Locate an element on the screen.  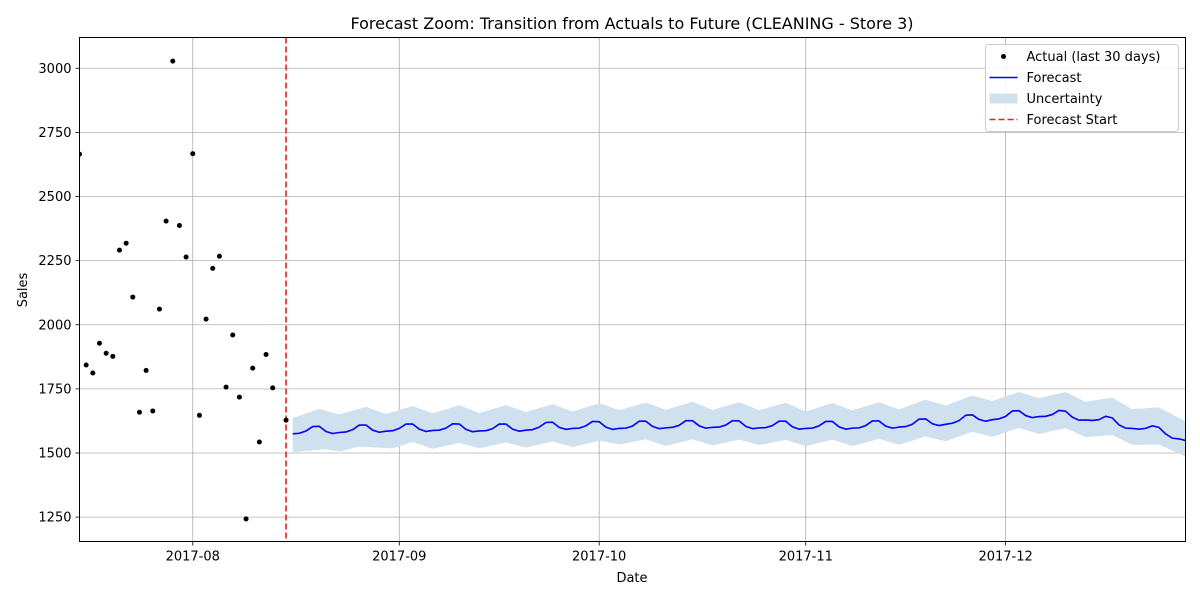
legend-item: Forecast Start is located at coordinates (1053, 120).